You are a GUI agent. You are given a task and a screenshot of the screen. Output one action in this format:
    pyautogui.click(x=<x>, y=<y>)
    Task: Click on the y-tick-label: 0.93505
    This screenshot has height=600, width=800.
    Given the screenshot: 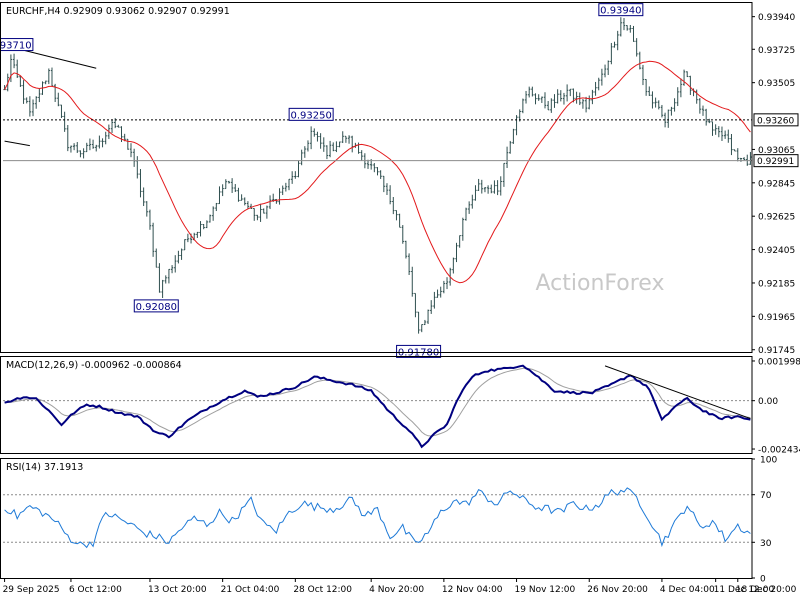 What is the action you would take?
    pyautogui.click(x=776, y=84)
    